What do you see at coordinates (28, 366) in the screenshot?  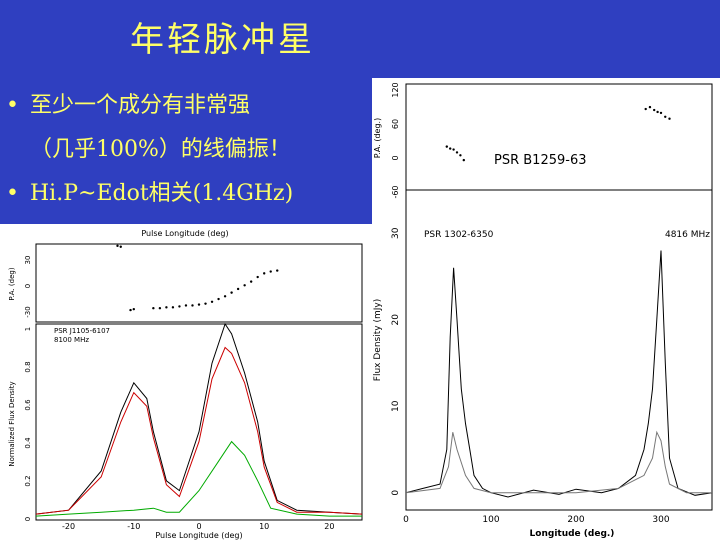 I see `y-tick-label: 0.8` at bounding box center [28, 366].